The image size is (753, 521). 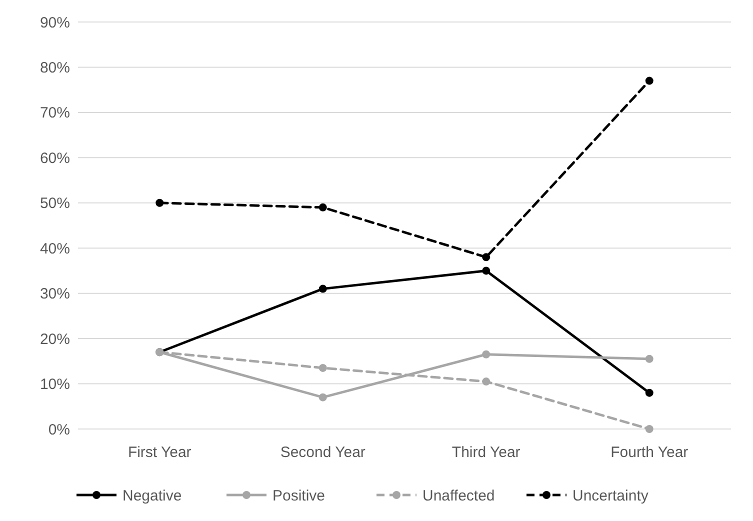 I want to click on x-tick-label: Third Year, so click(x=486, y=452).